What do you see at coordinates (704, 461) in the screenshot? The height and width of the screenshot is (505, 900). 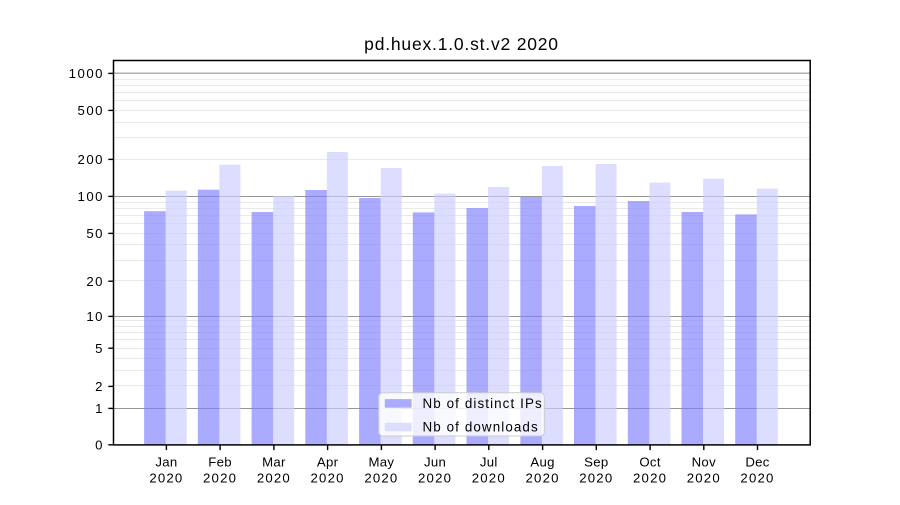 I see `svg-text: Nov` at bounding box center [704, 461].